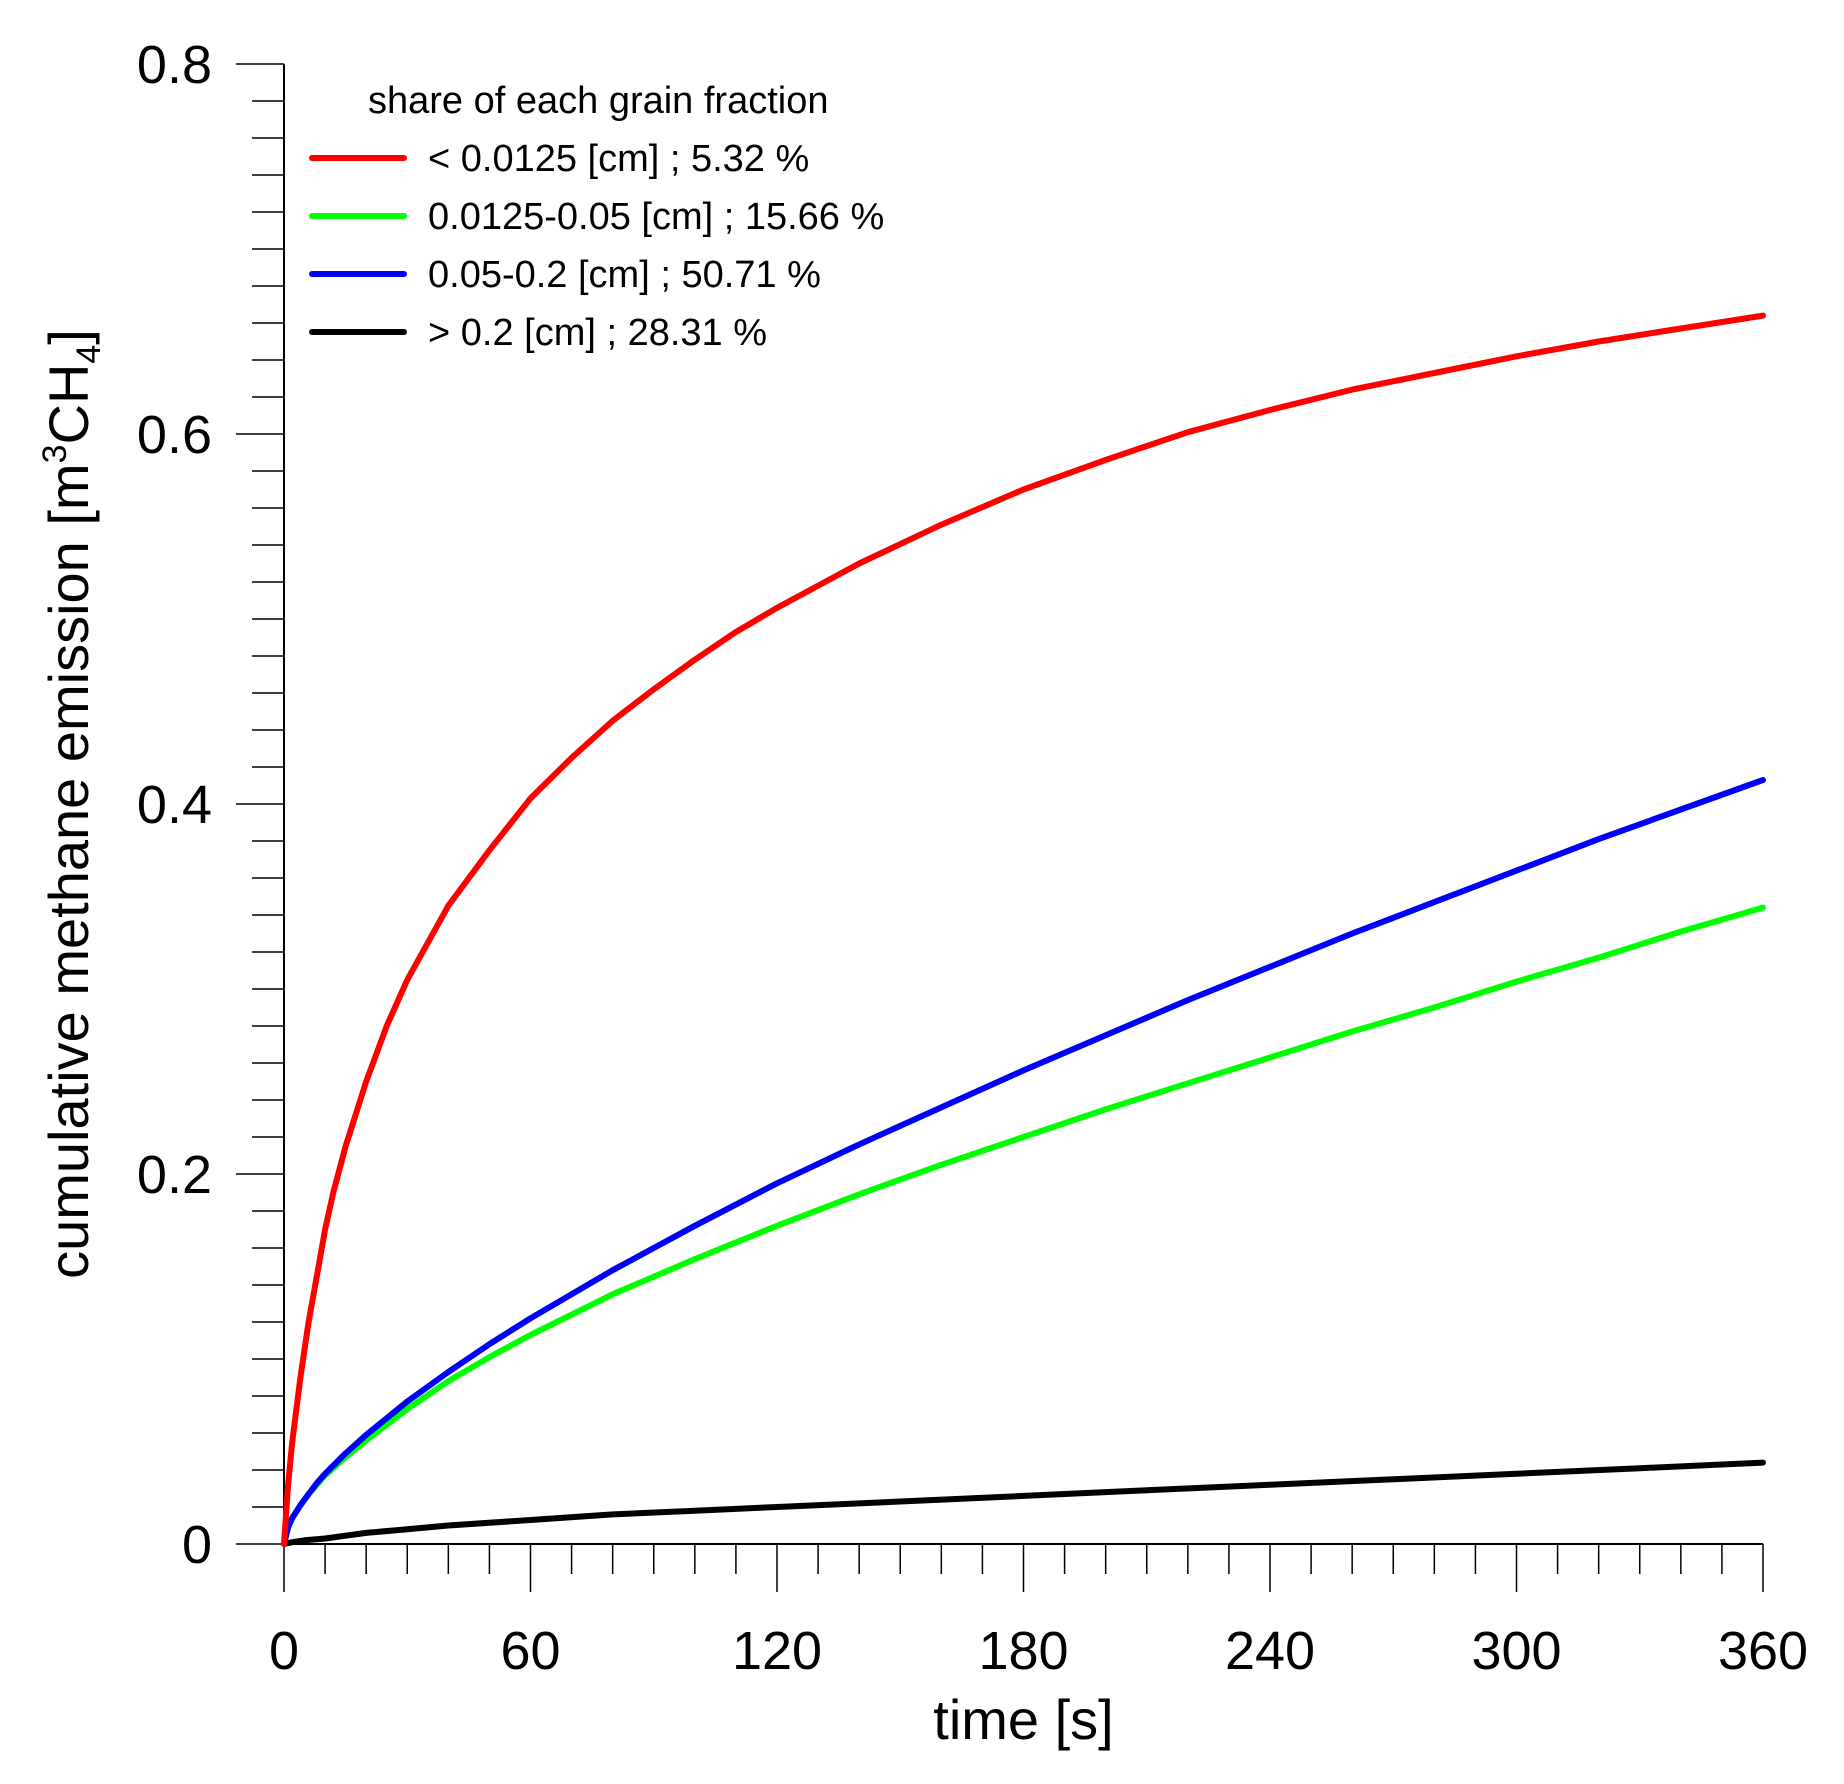 The height and width of the screenshot is (1784, 1844). Describe the element at coordinates (624, 275) in the screenshot. I see `legend-entry-label-3: 0.05-0.2 [cm] ; 50.71 %` at that location.